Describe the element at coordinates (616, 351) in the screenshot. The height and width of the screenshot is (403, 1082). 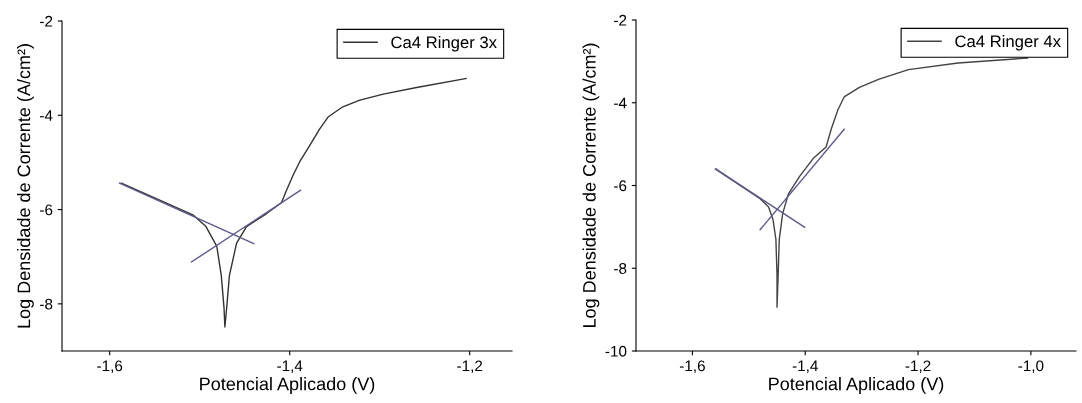
I see `y-tick-label: -10` at that location.